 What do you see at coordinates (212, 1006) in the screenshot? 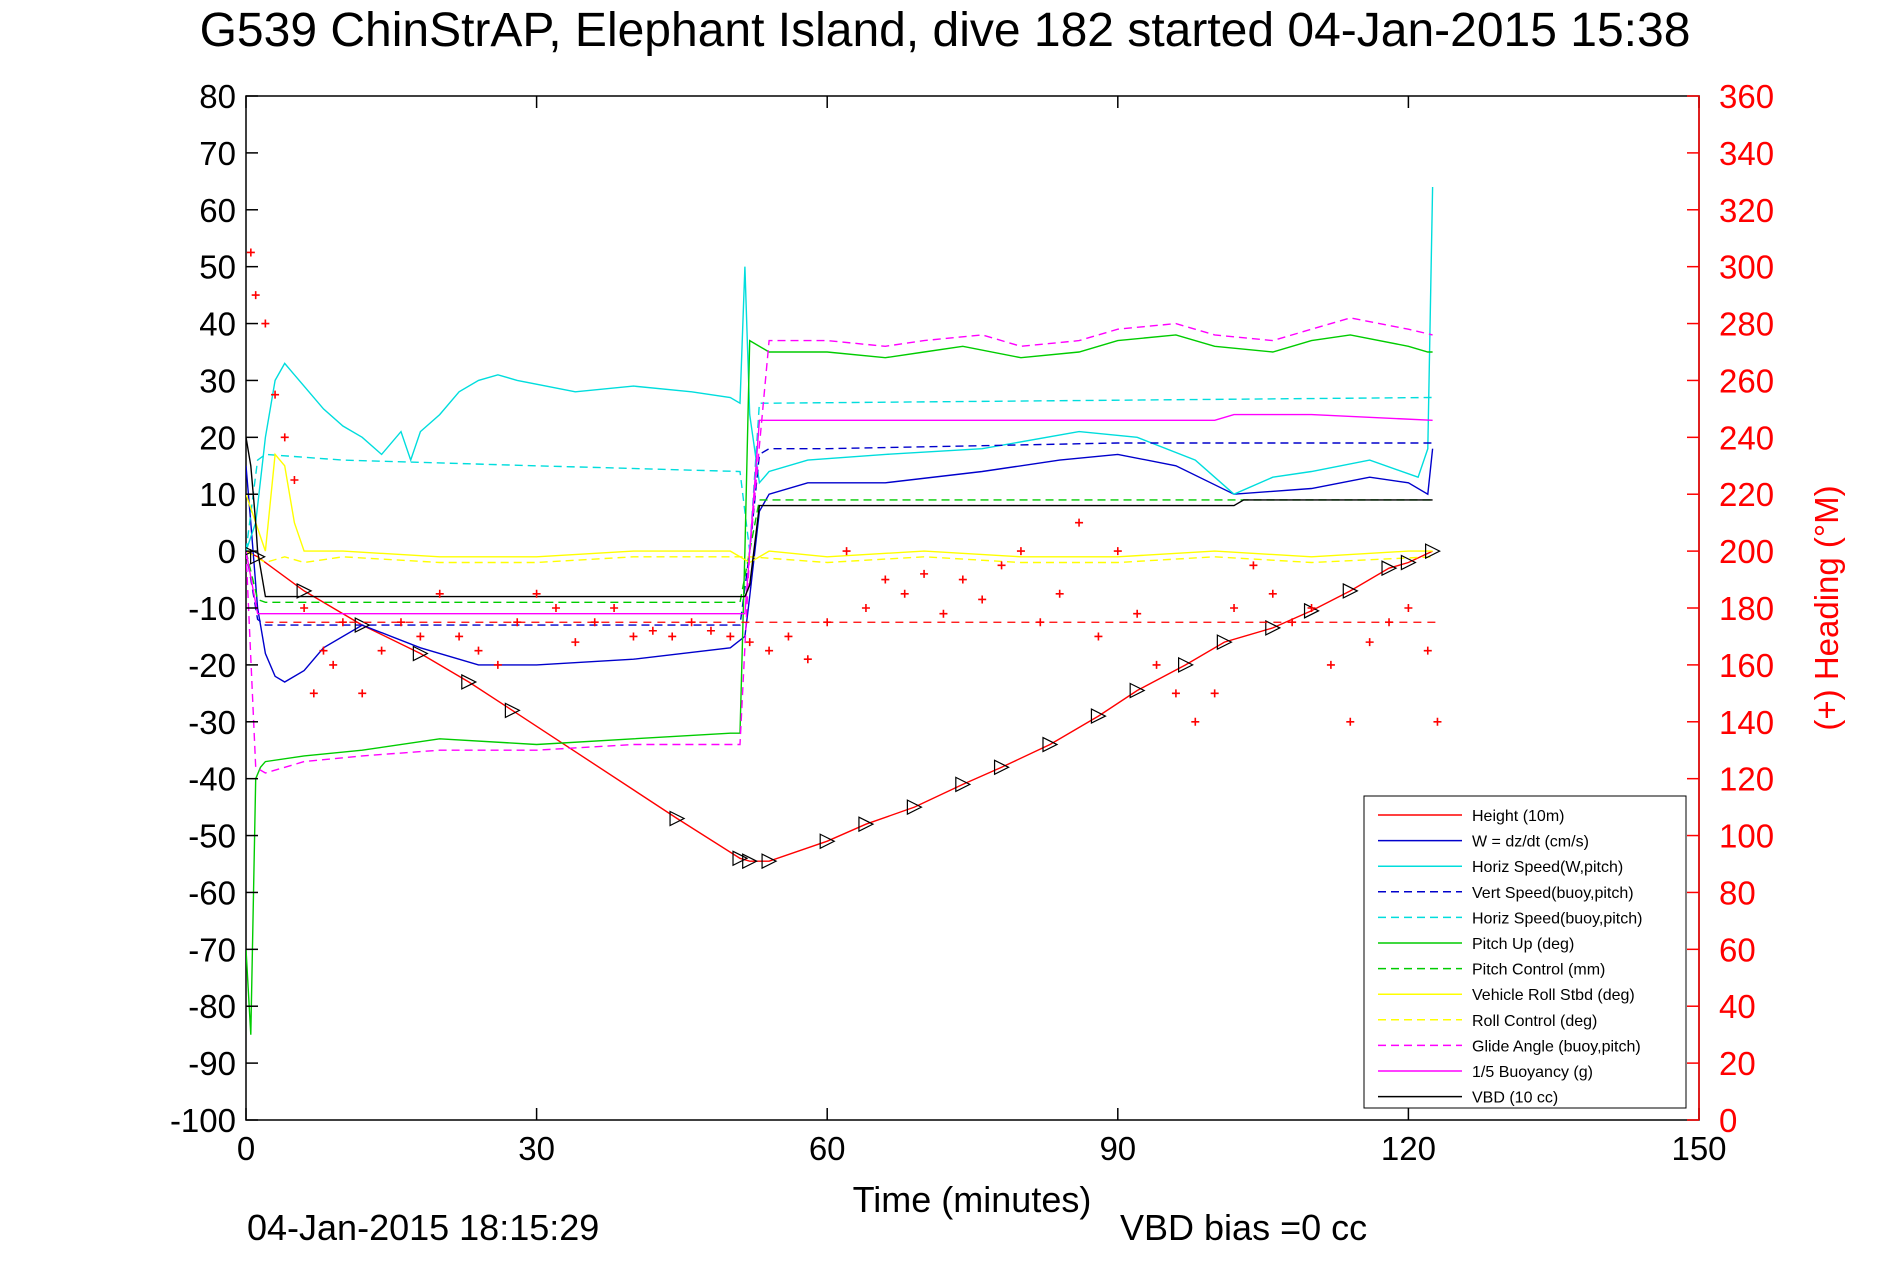
I see `y-tick-label: -80` at bounding box center [212, 1006].